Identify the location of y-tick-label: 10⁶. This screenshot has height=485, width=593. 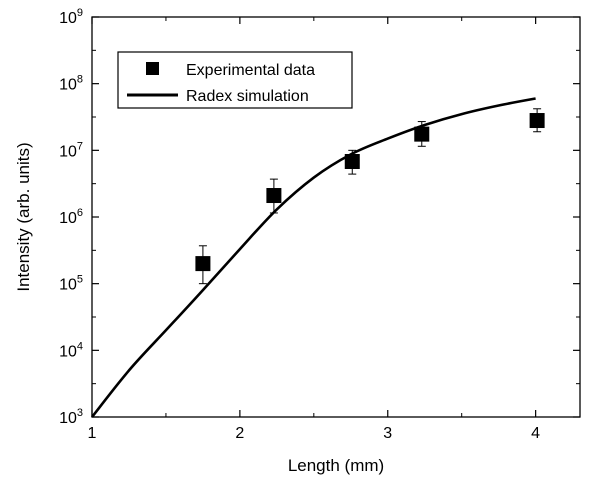
(71, 217).